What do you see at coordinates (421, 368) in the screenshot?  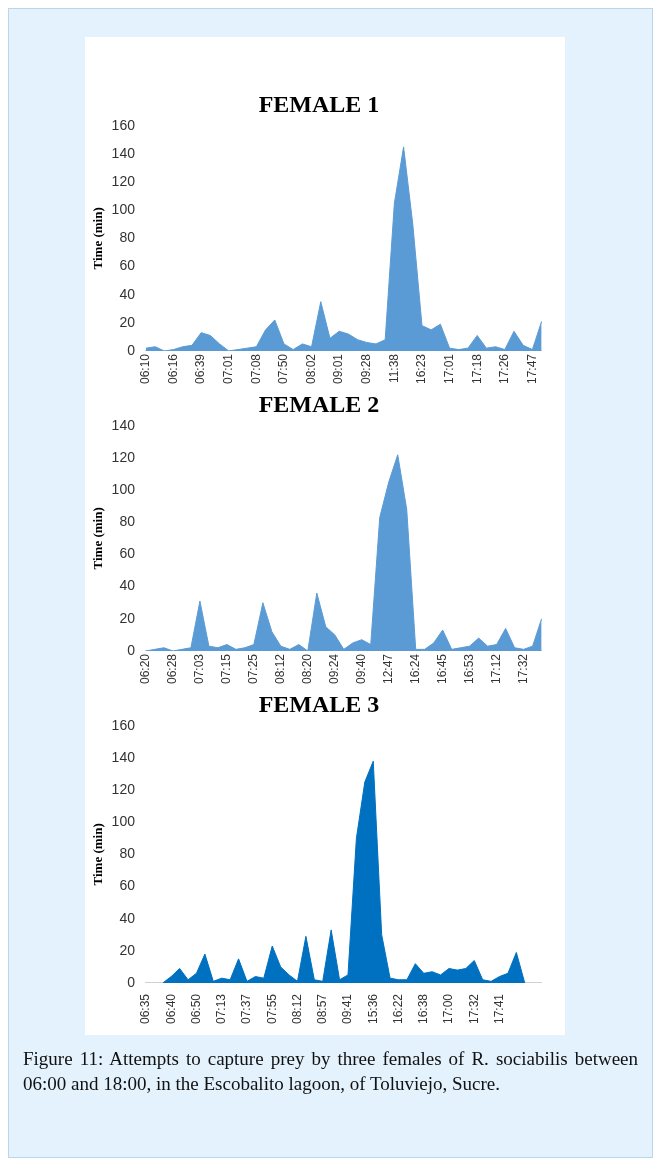 I see `x-tick-label: 16:23` at bounding box center [421, 368].